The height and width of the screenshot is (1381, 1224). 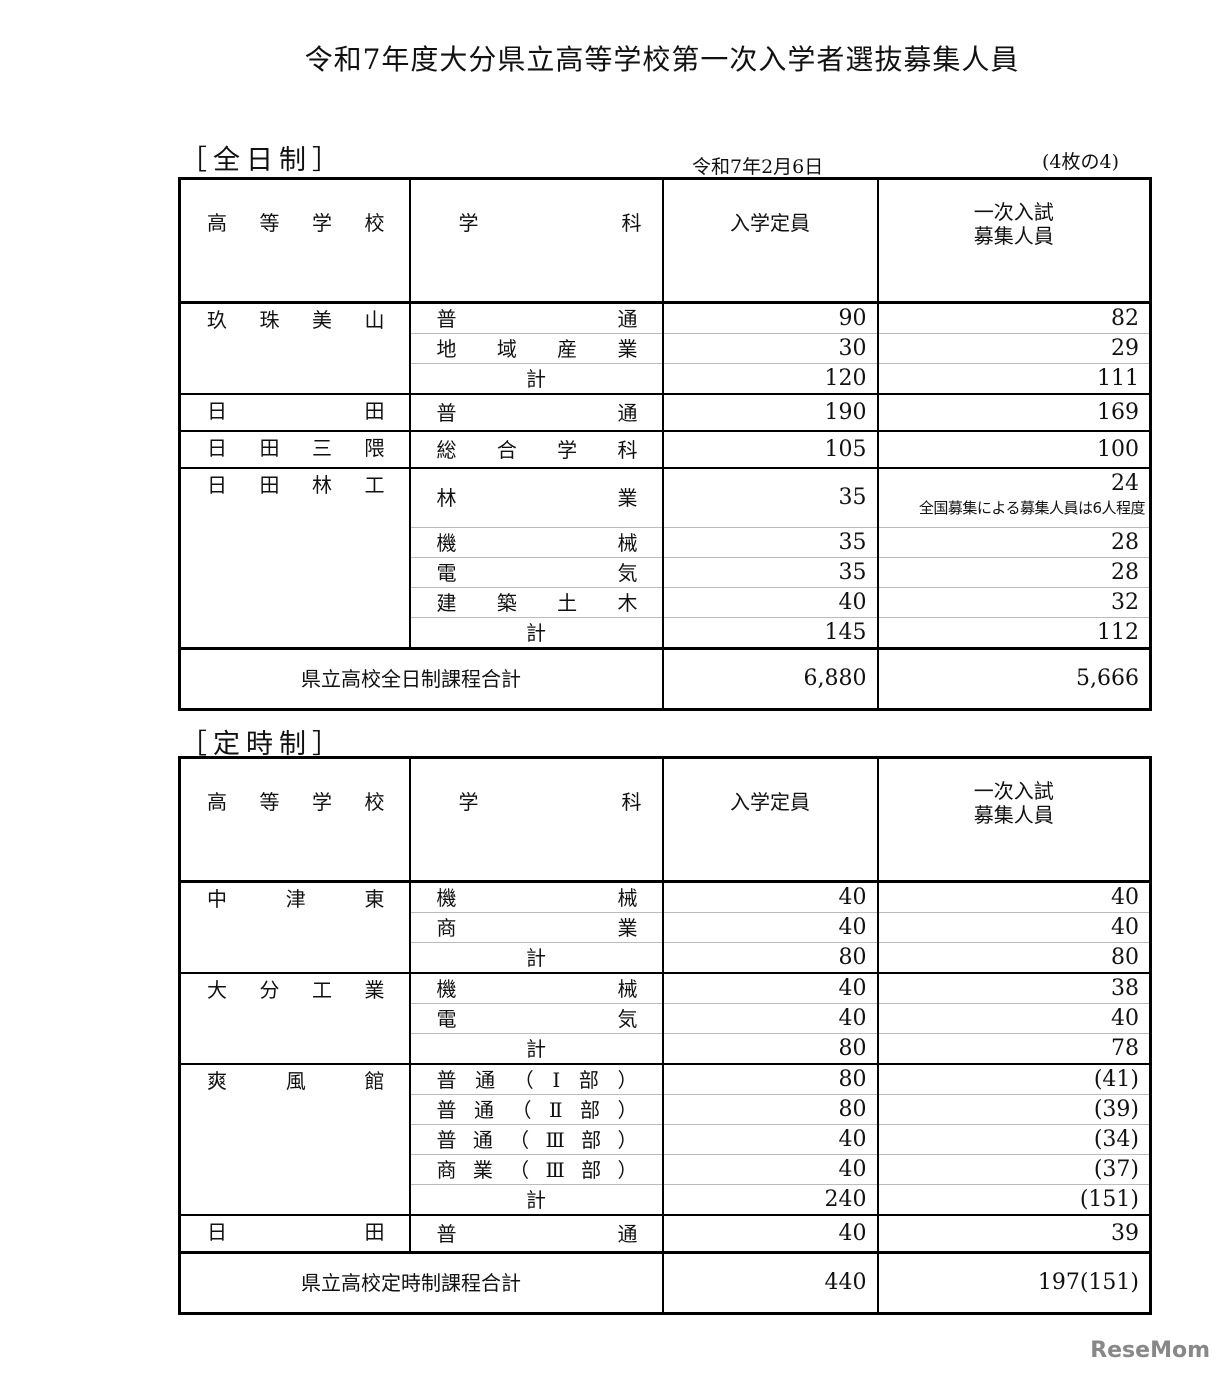 I want to click on subtotal-recruit: 111, so click(x=1014, y=378).